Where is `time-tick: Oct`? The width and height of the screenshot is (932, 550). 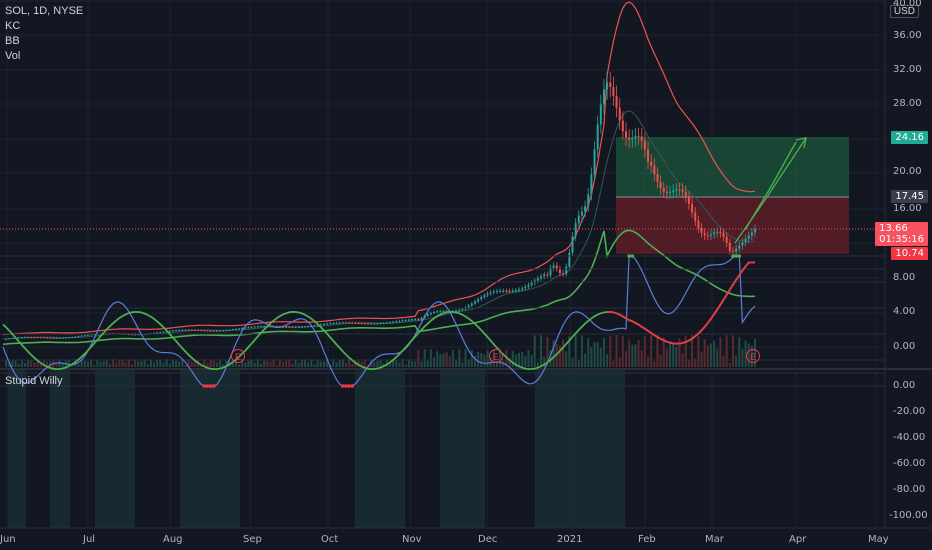 time-tick: Oct is located at coordinates (330, 539).